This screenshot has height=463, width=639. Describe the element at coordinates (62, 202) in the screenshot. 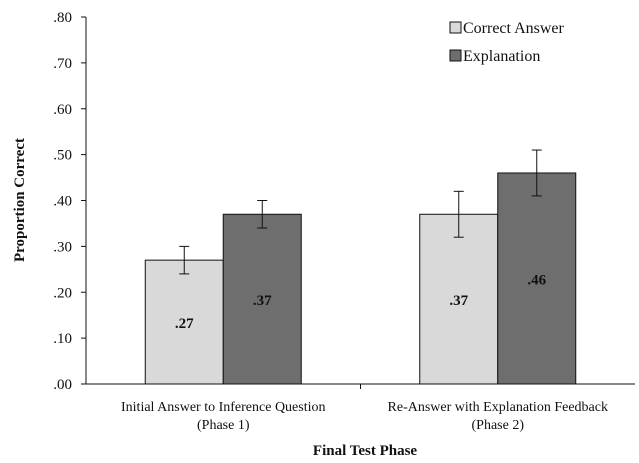

I see `y-tick-label: .40` at that location.